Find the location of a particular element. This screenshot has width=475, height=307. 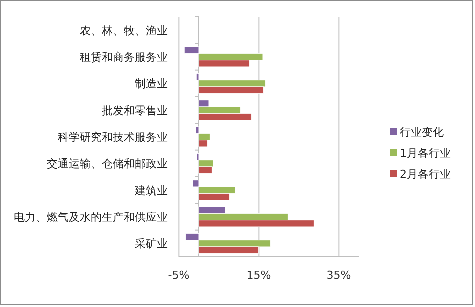

y-tick-label: 交通运输、仓储和邮政业 is located at coordinates (107, 164).